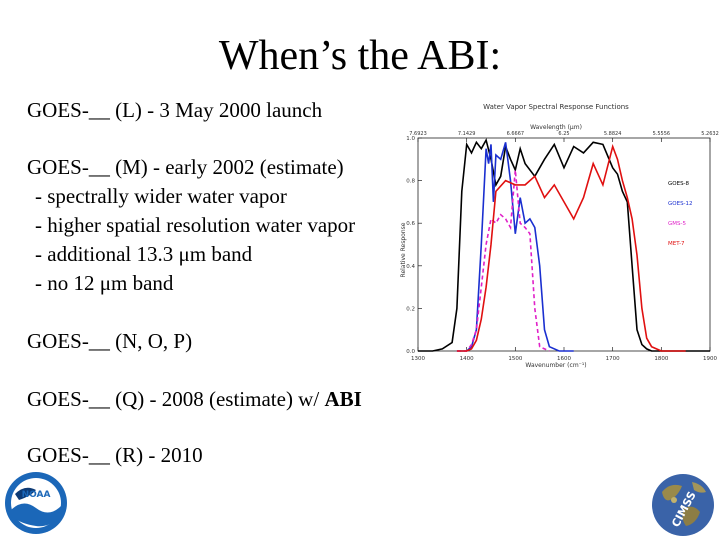  Describe the element at coordinates (710, 359) in the screenshot. I see `x-tick-label: 1900` at that location.